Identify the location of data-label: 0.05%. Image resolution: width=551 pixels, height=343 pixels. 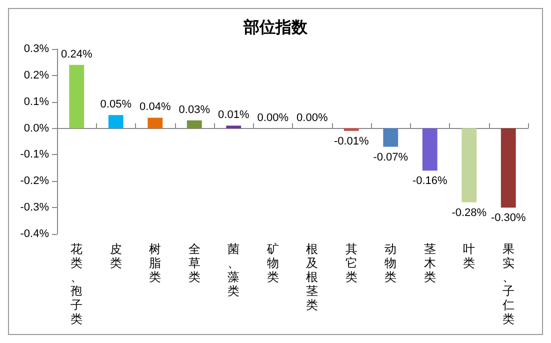
(116, 104).